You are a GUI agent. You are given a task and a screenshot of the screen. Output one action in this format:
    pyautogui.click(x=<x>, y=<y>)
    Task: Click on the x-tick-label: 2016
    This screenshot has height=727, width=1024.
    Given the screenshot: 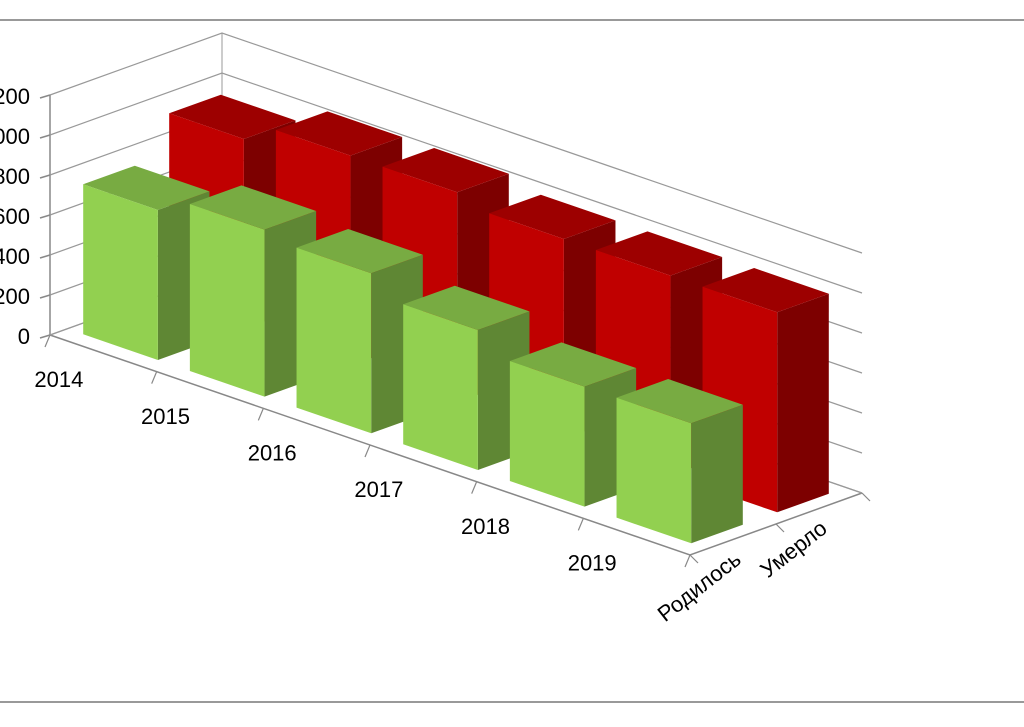 What is the action you would take?
    pyautogui.click(x=272, y=452)
    